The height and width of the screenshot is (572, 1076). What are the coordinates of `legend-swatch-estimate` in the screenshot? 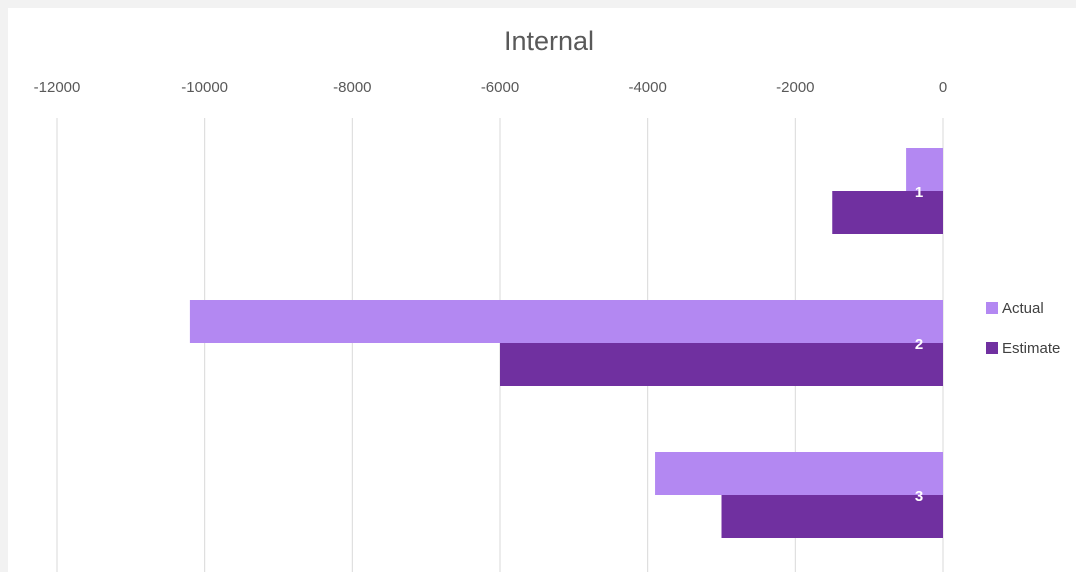 It's located at (992, 348).